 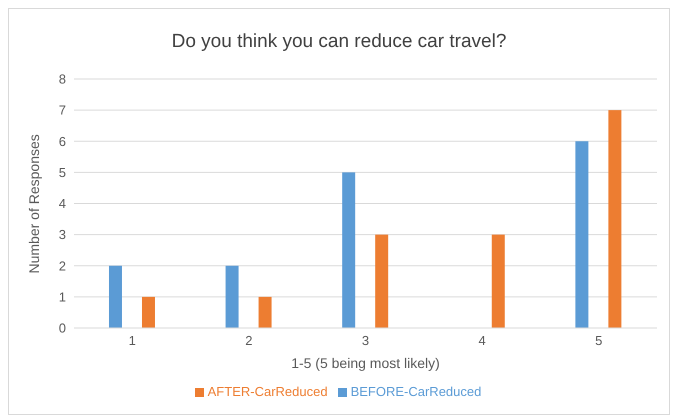 I want to click on chart-title: Do you think you can reduce car travel?, so click(x=339, y=42).